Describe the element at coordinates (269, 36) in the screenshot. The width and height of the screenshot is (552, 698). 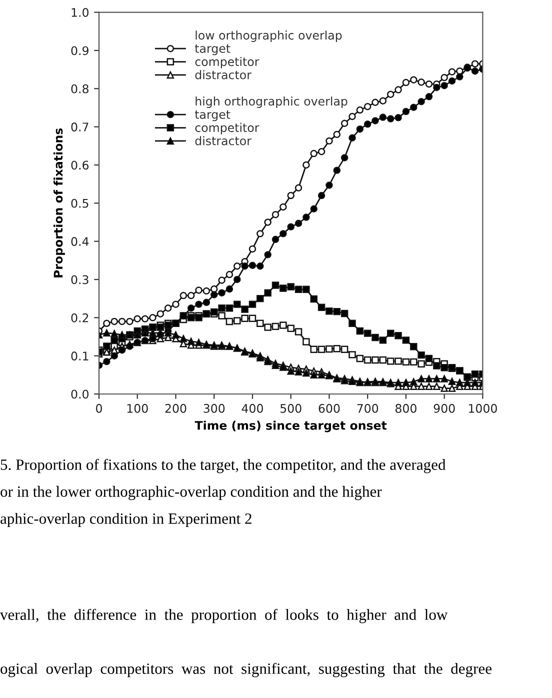
I see `text: low orthographic overlap` at that location.